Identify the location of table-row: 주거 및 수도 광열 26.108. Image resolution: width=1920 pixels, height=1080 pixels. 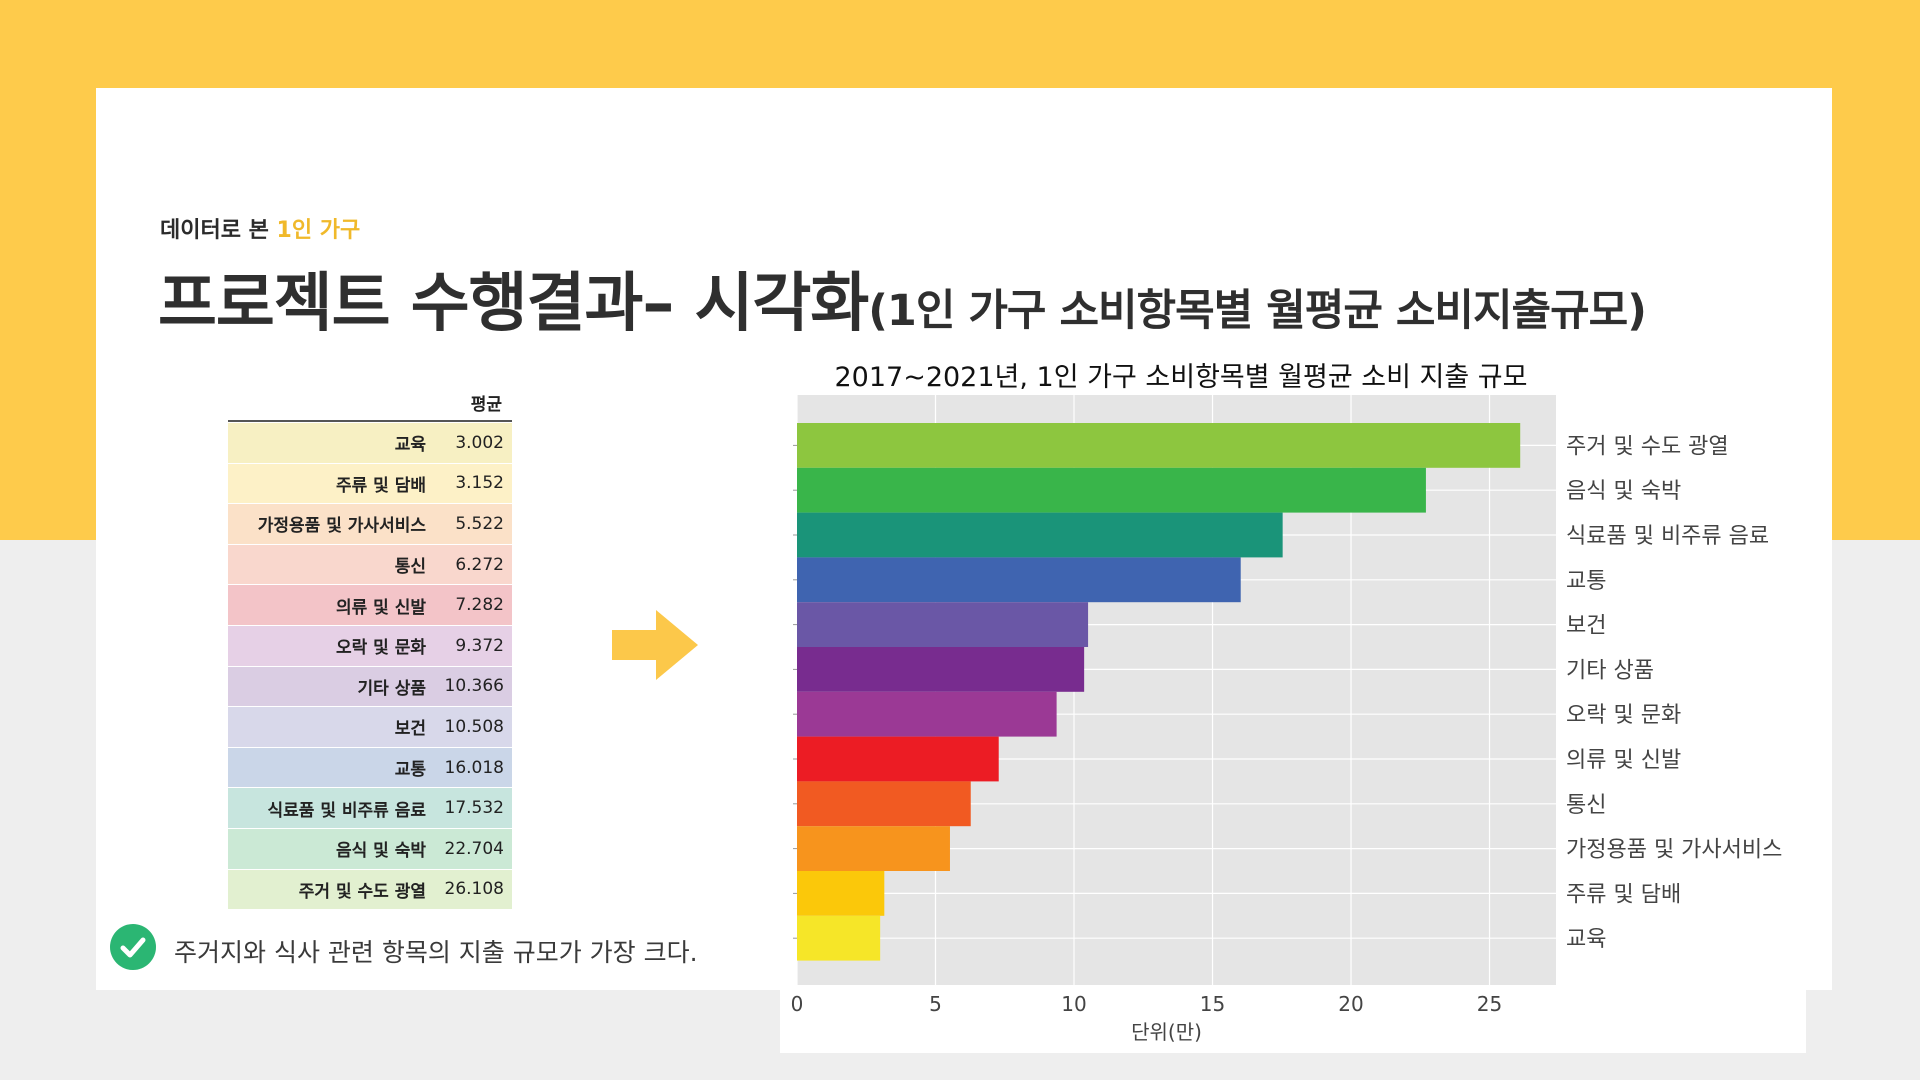
(370, 890).